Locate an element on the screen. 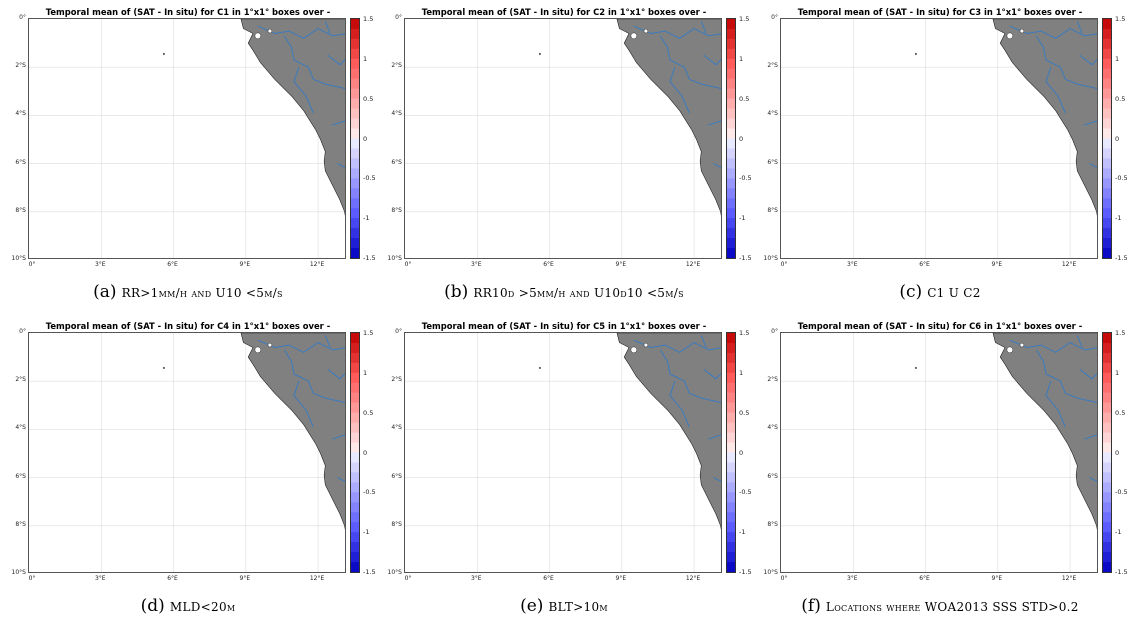 This screenshot has width=1128, height=628. land-mass is located at coordinates (668, 118).